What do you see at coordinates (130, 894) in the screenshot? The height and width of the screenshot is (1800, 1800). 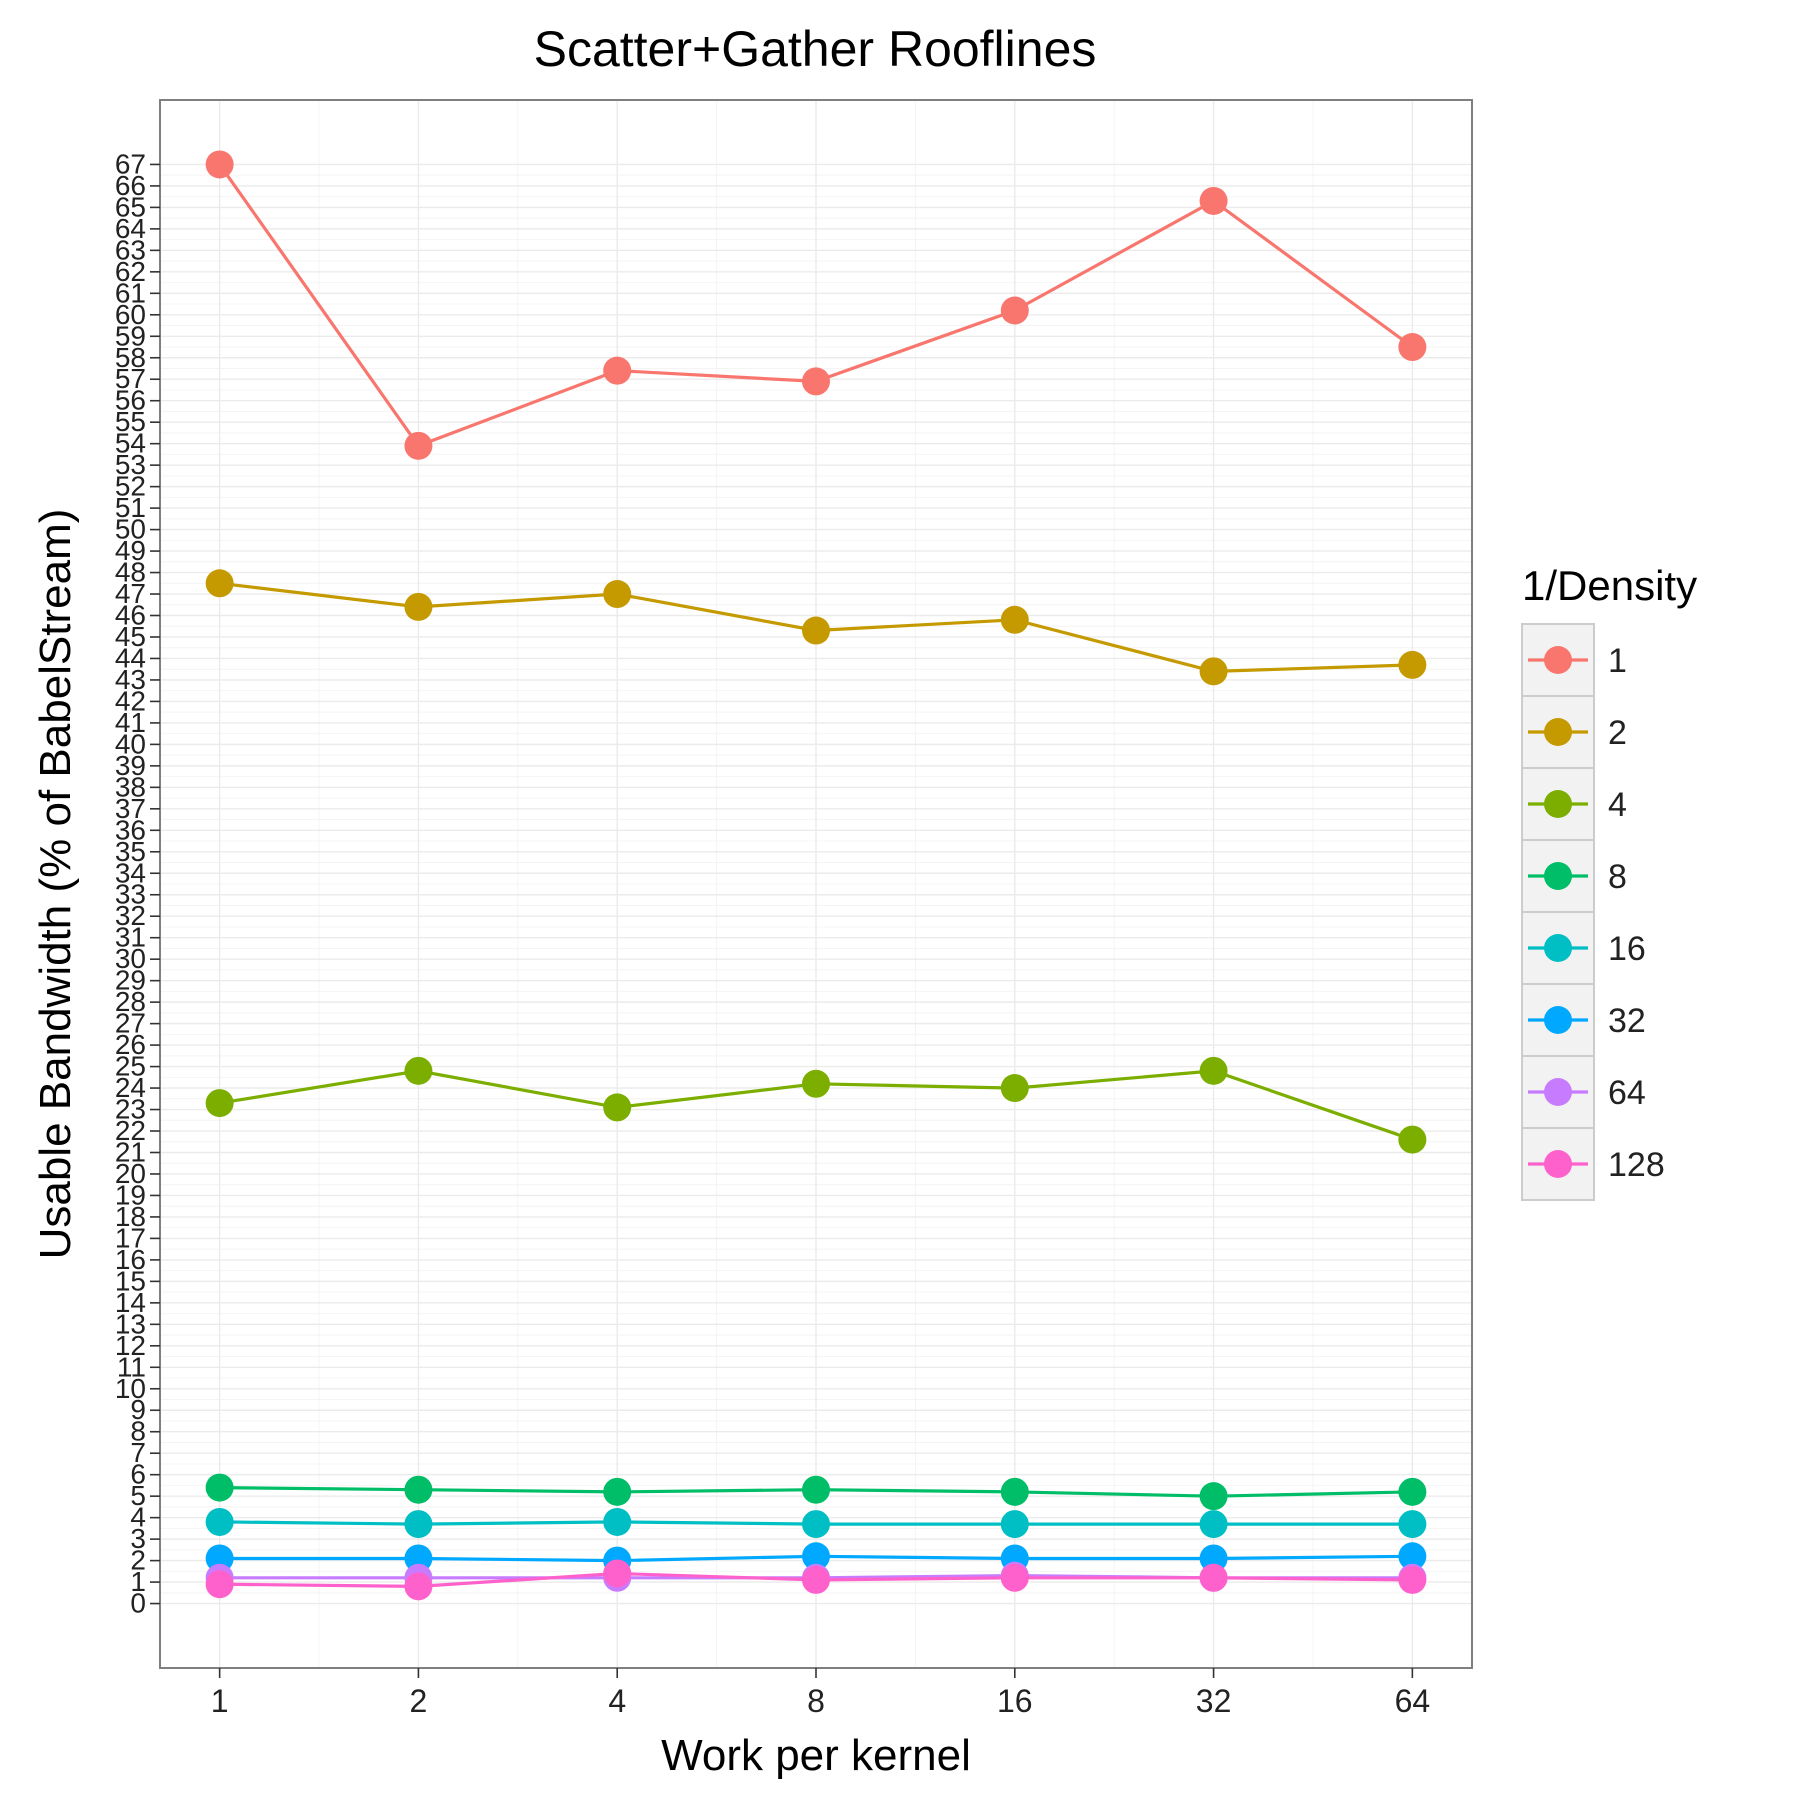 I see `y-tick-label: 33` at bounding box center [130, 894].